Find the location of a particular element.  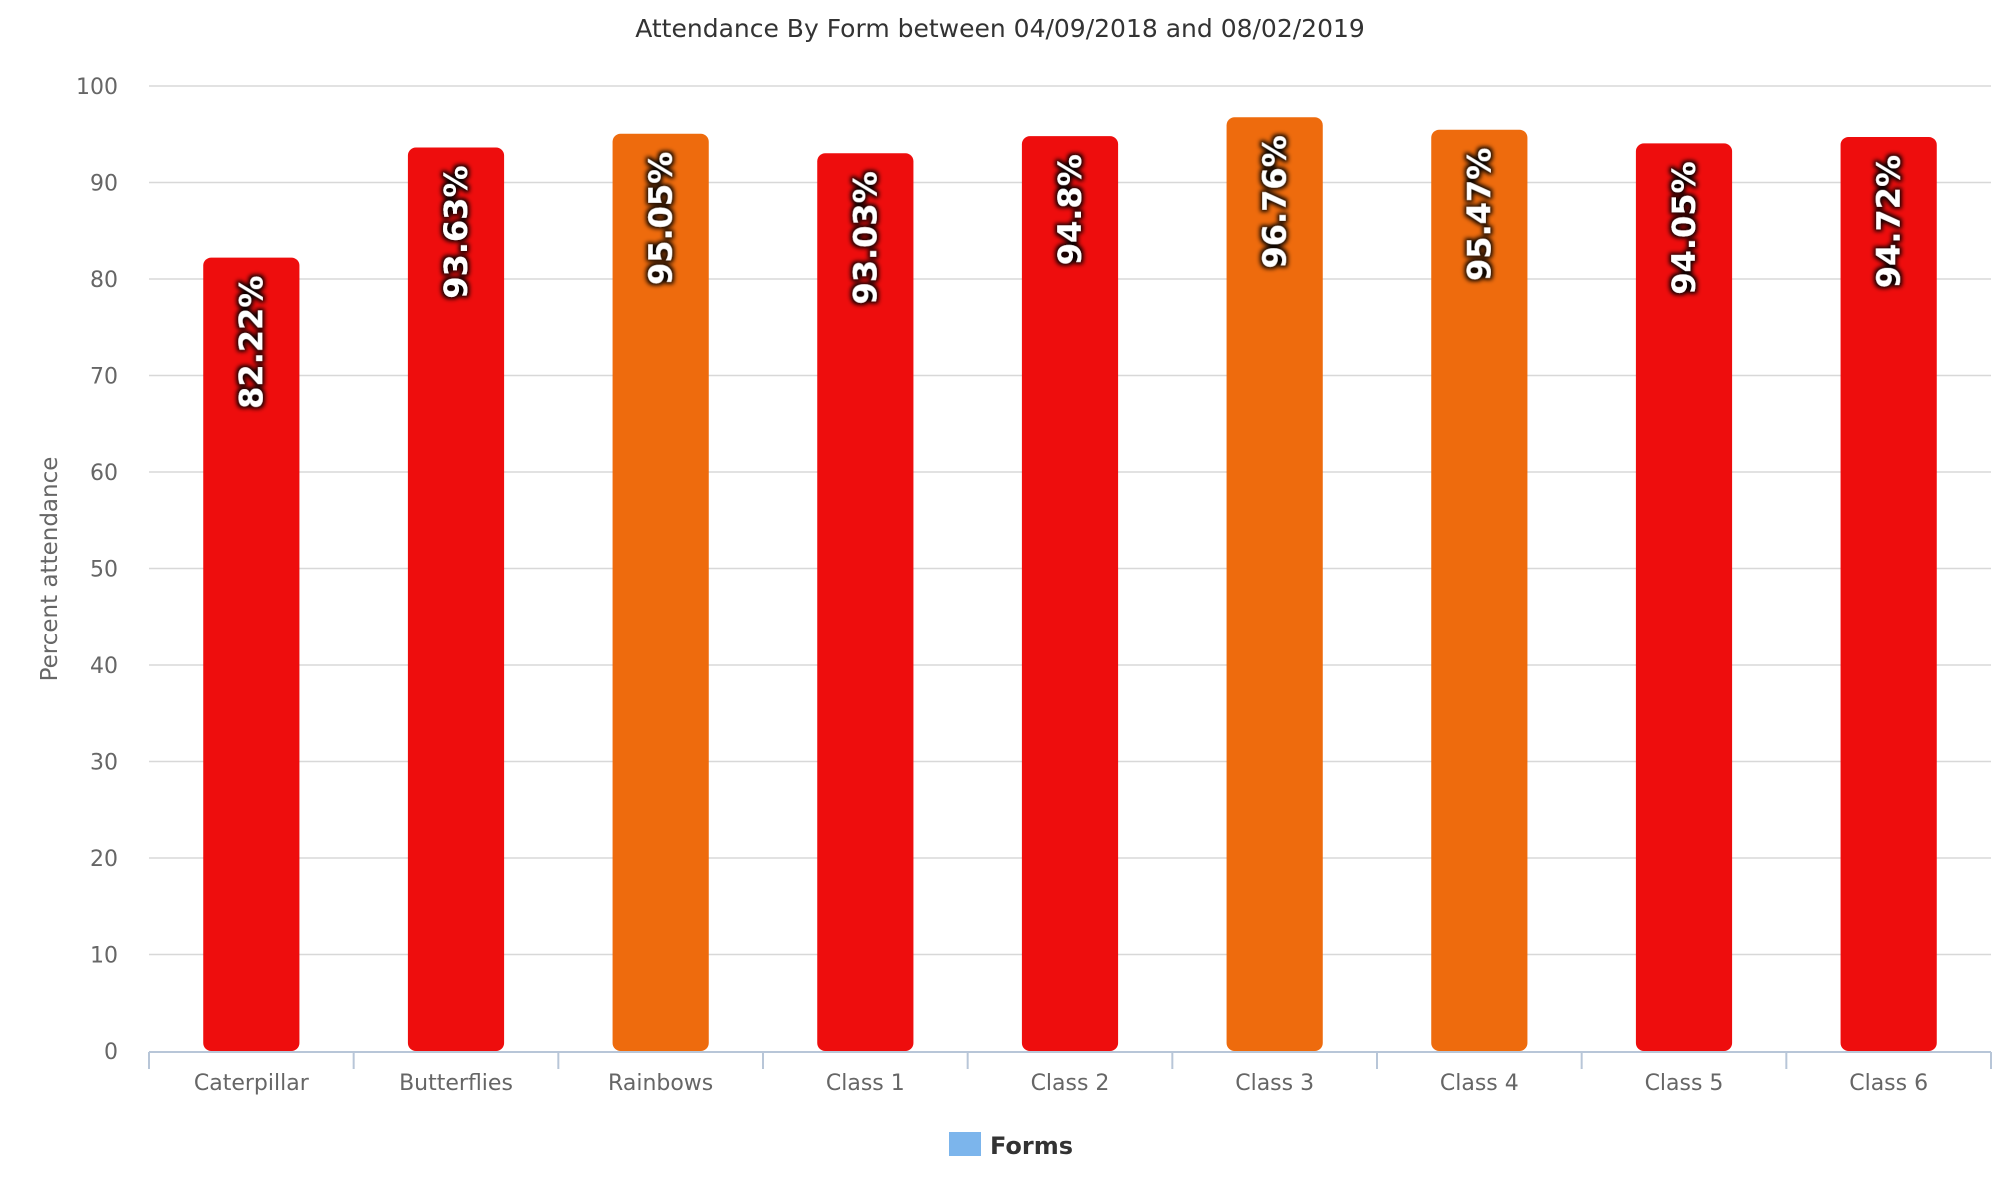

y-axis-title: Percent attendance is located at coordinates (50, 569).